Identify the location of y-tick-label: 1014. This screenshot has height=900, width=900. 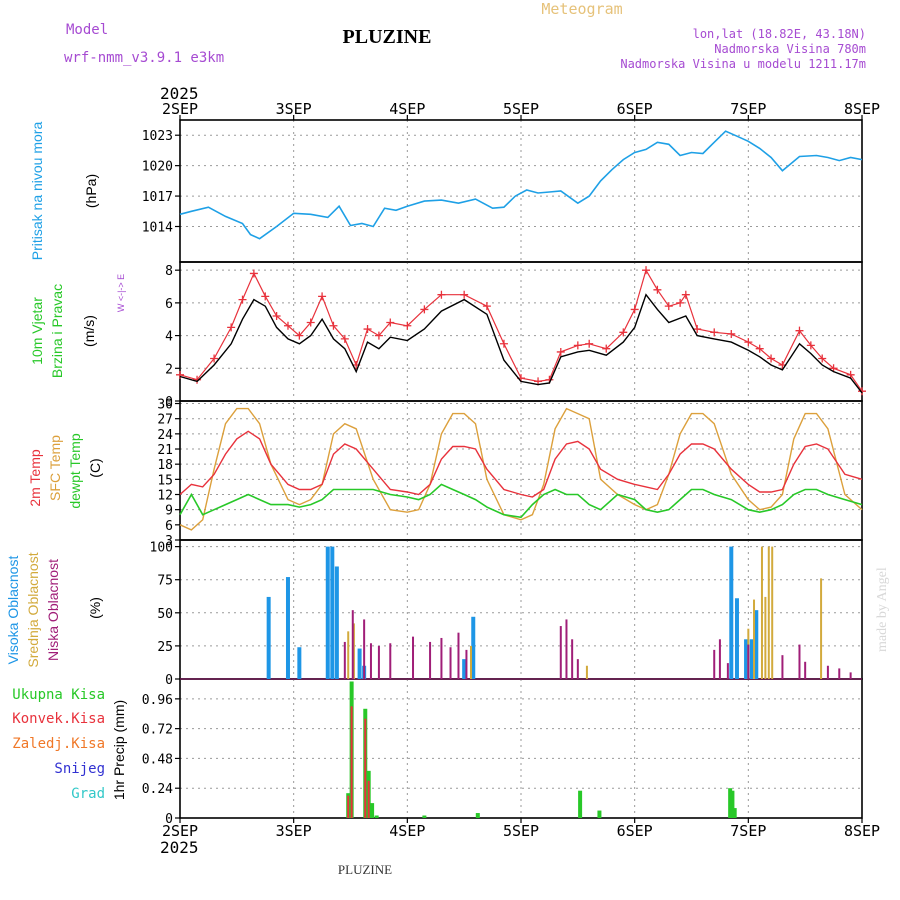
(157, 228).